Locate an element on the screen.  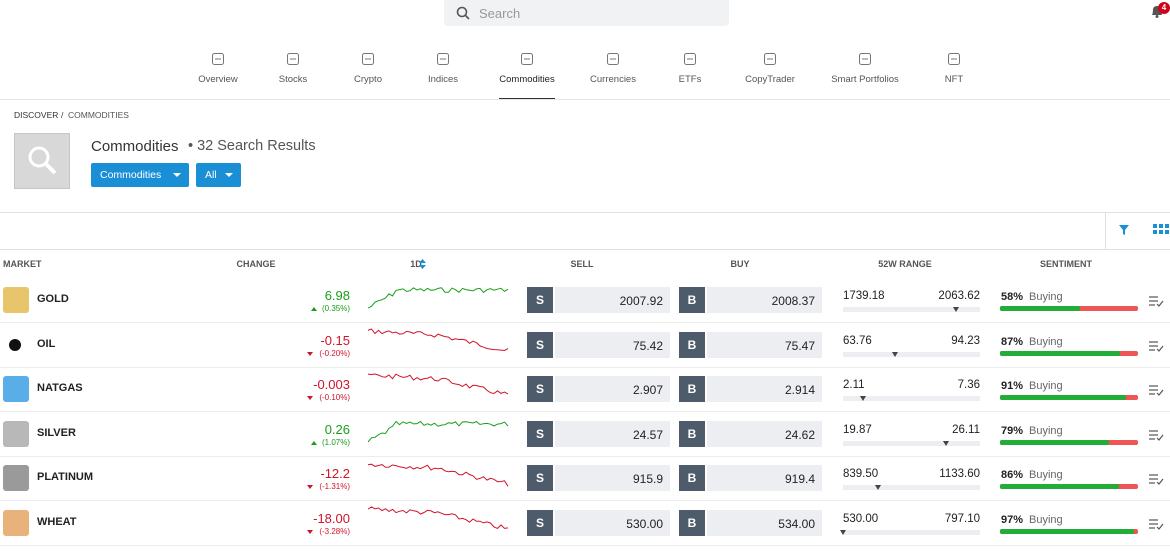
nav-item: NFT is located at coordinates (954, 79).